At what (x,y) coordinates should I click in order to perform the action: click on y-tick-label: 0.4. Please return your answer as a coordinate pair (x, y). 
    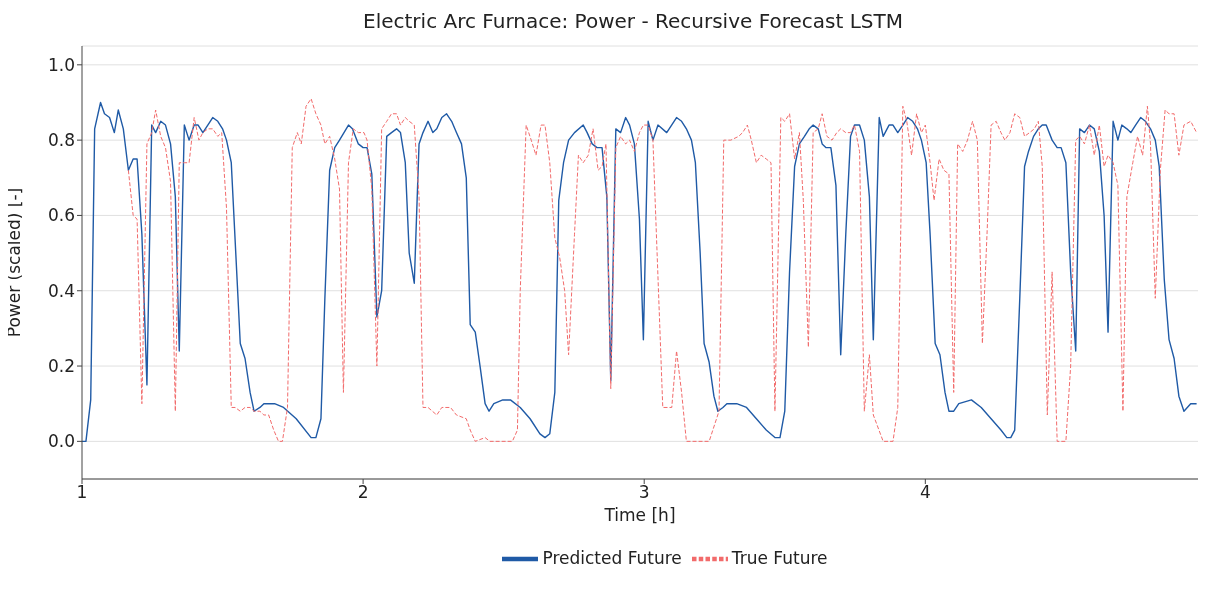
    Looking at the image, I should click on (61, 290).